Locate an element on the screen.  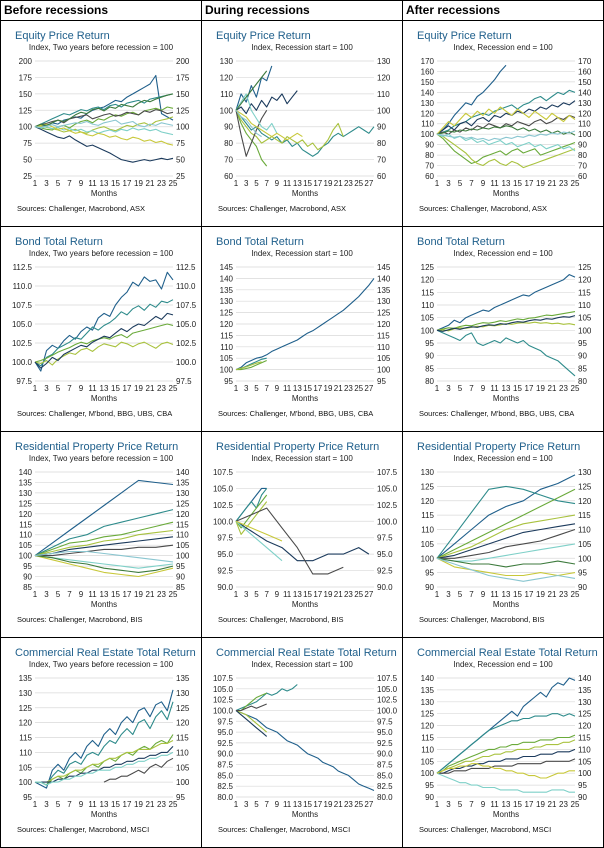
y-tick-label: 85 is located at coordinates (429, 368).